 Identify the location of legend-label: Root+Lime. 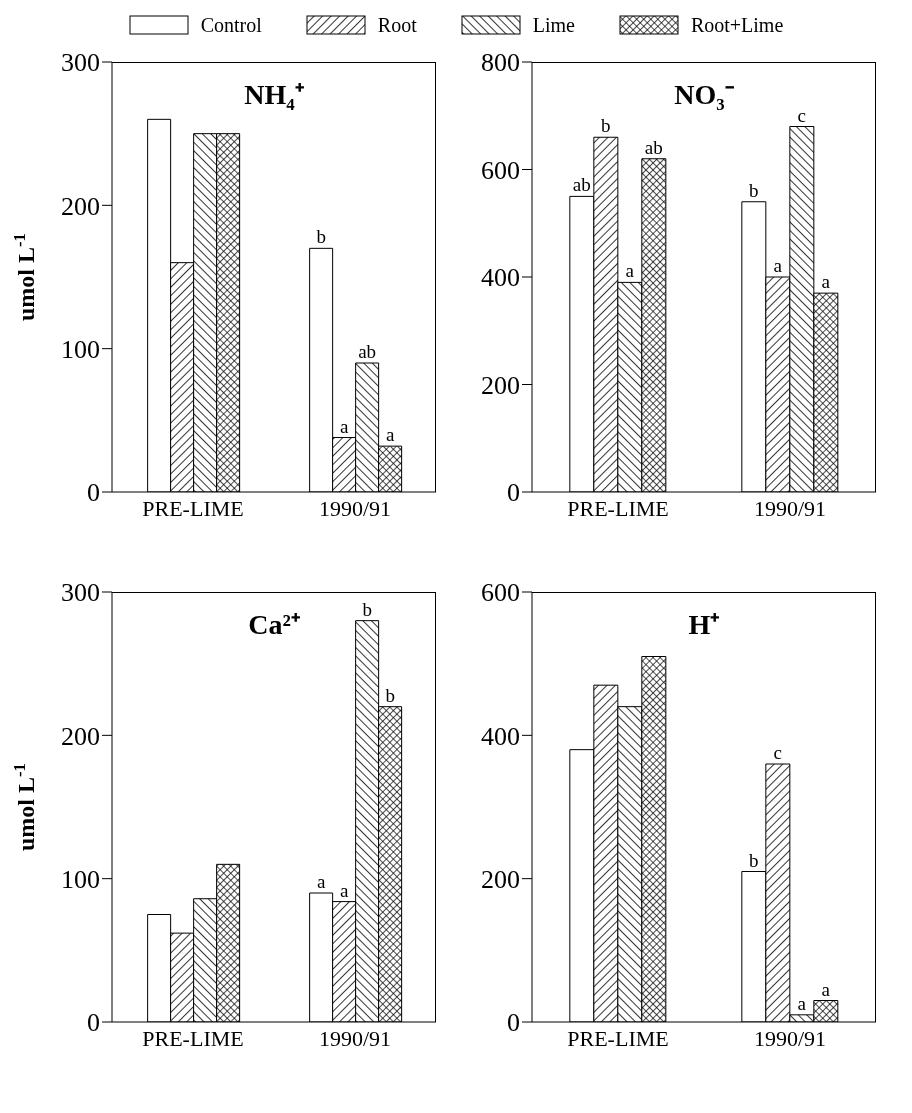
(737, 25).